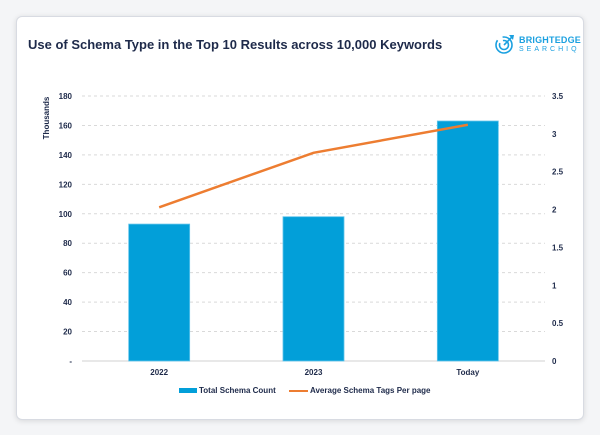 The image size is (600, 435). I want to click on brightedge-logo: BRIGHTEDGE SEARCHIQ, so click(537, 44).